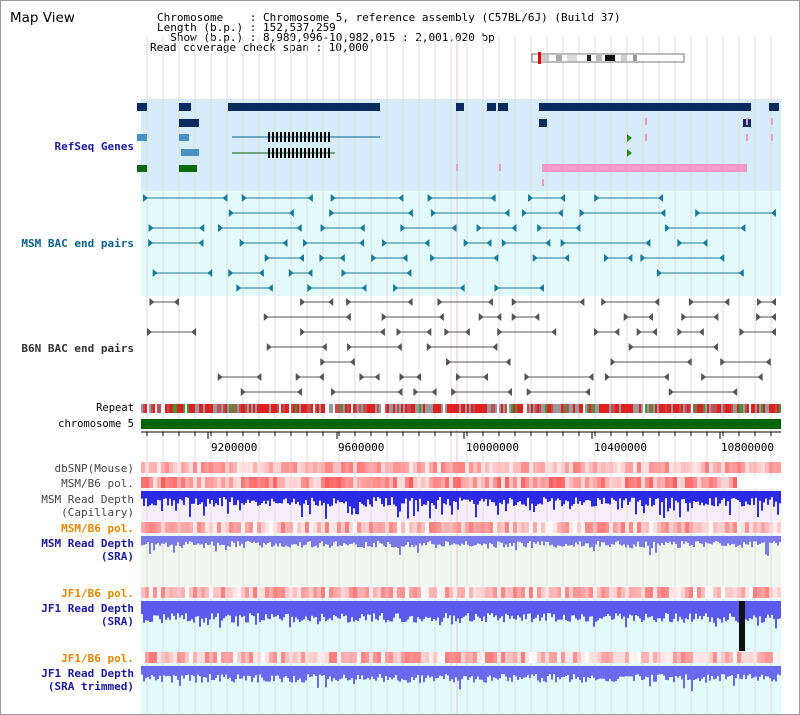 The width and height of the screenshot is (800, 715). Describe the element at coordinates (97, 528) in the screenshot. I see `msm-b6-pol-label-2: MSM/B6 pol.` at that location.